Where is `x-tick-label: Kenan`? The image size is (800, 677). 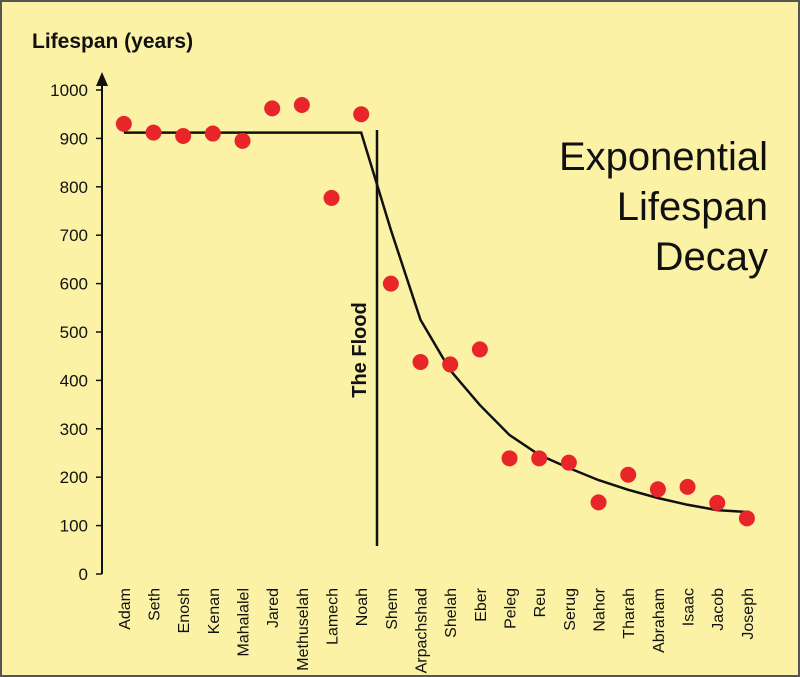 x-tick-label: Kenan is located at coordinates (214, 611).